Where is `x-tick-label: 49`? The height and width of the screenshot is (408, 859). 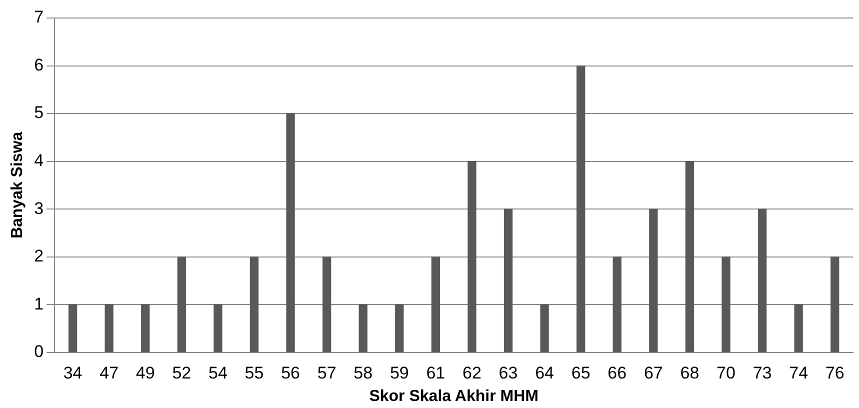 x-tick-label: 49 is located at coordinates (145, 372).